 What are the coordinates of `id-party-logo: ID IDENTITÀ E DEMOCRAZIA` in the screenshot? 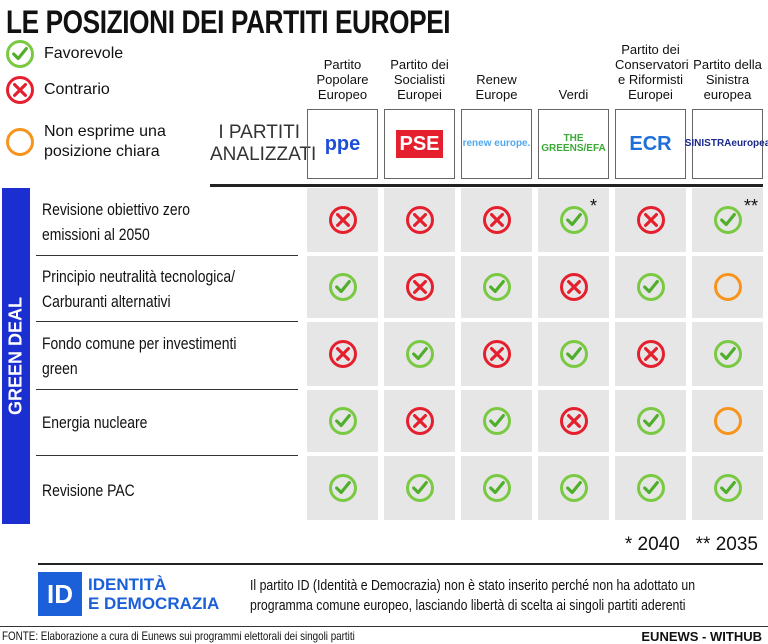 It's located at (128, 594).